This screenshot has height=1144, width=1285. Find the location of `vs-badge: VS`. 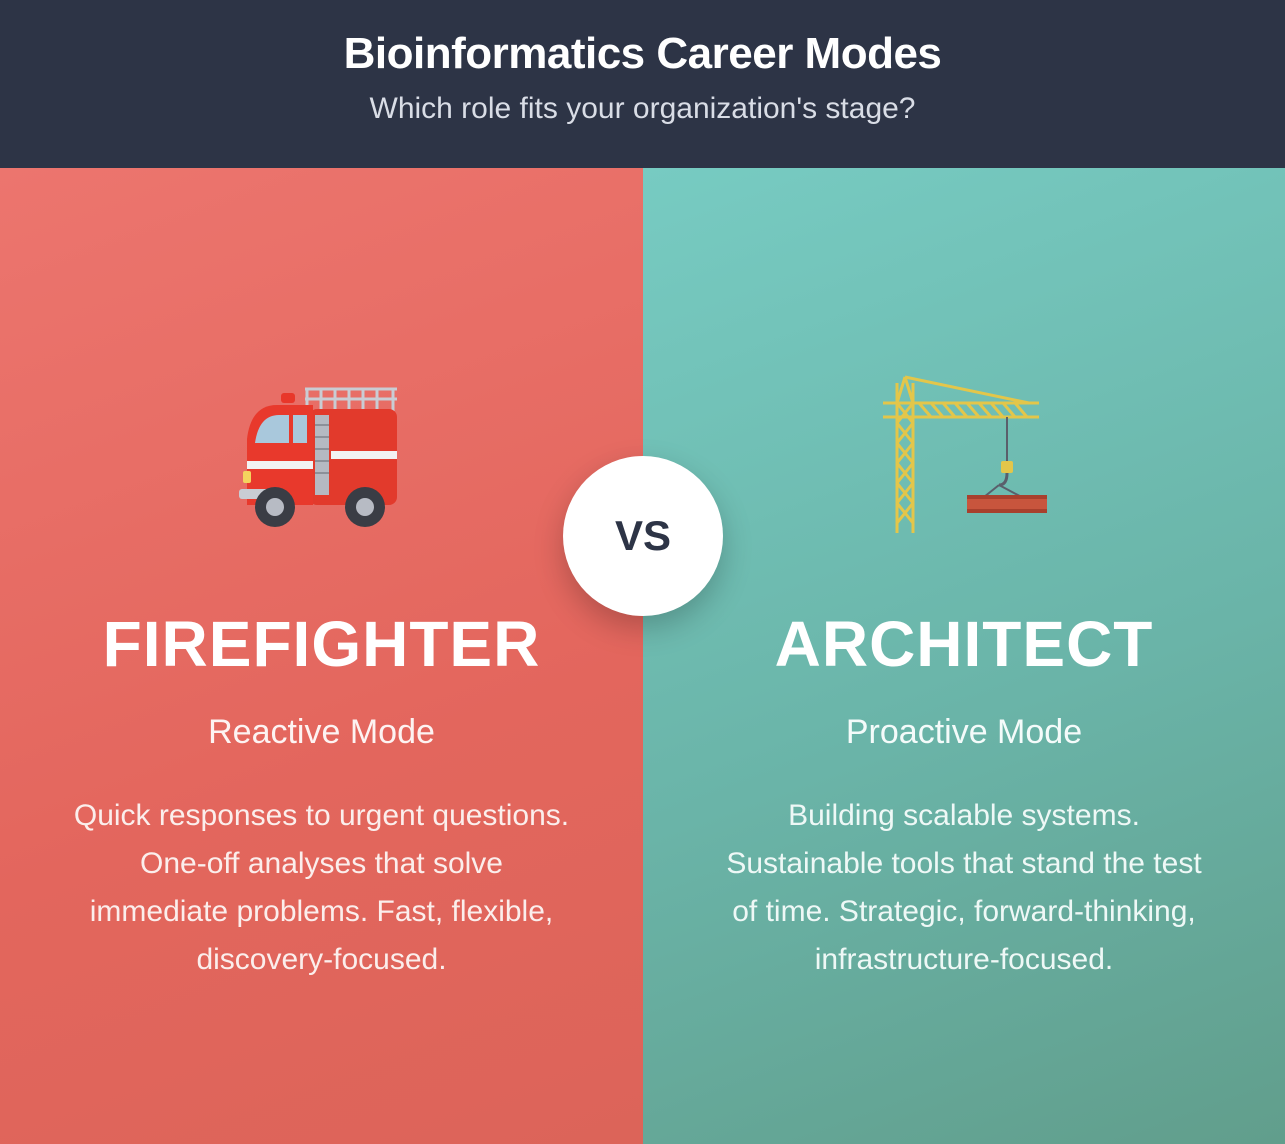

vs-badge: VS is located at coordinates (643, 536).